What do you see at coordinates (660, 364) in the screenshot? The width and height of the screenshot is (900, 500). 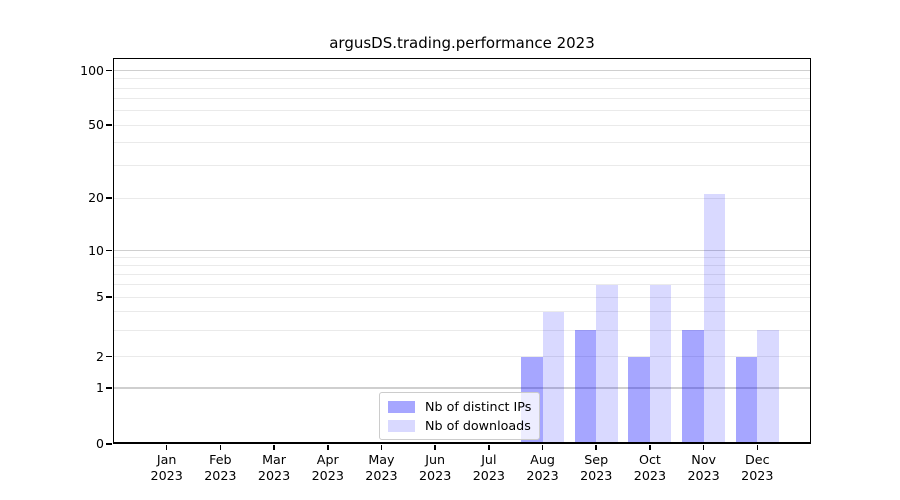 I see `bar-downloads-oct` at bounding box center [660, 364].